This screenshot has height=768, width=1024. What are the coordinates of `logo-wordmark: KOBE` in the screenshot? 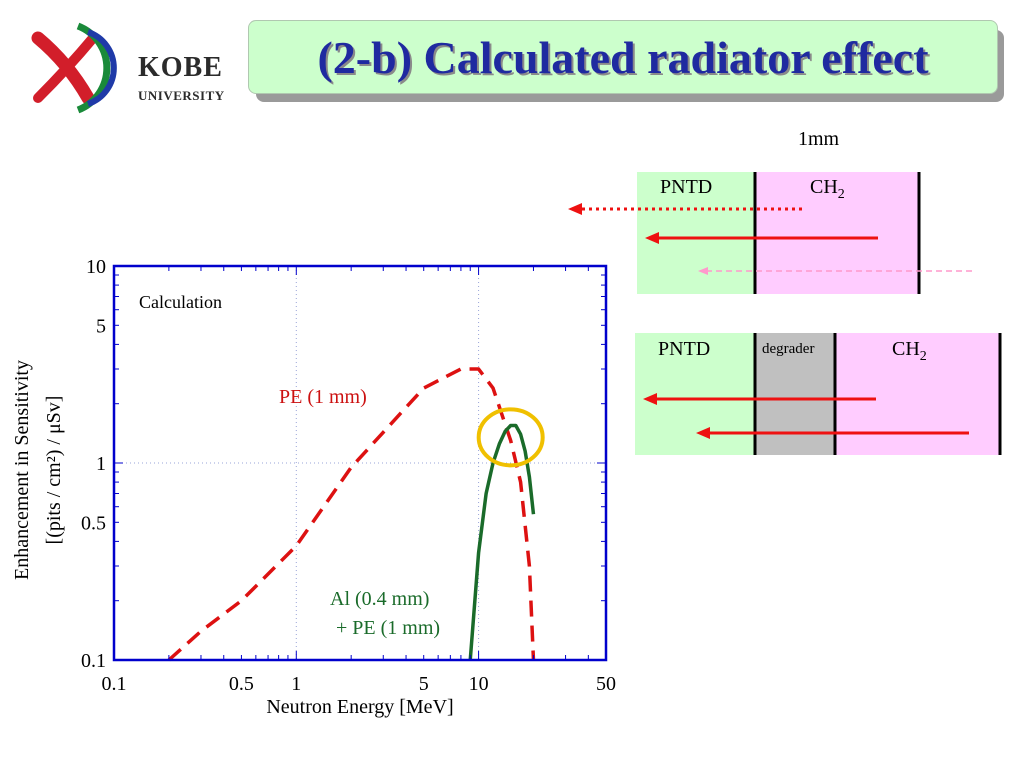 It's located at (180, 67).